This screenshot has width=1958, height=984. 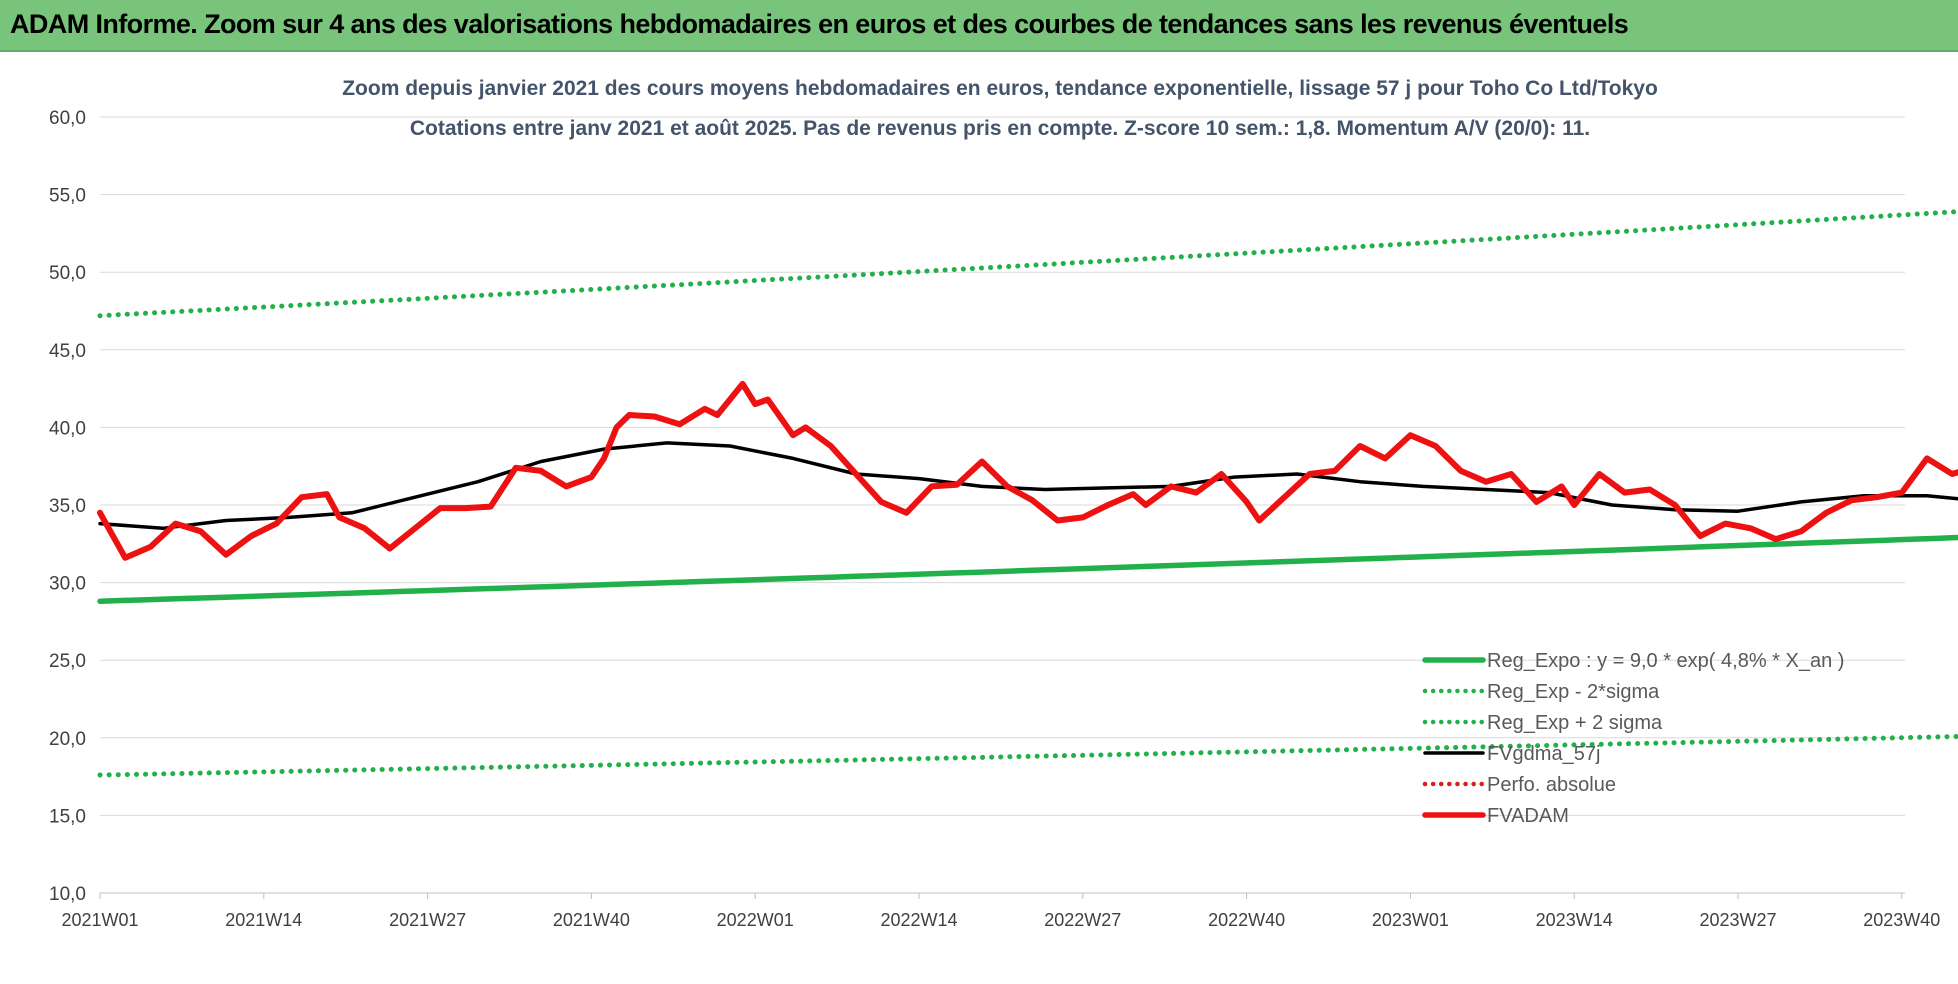 I want to click on x-tick-label: 2023W14, so click(x=1574, y=920).